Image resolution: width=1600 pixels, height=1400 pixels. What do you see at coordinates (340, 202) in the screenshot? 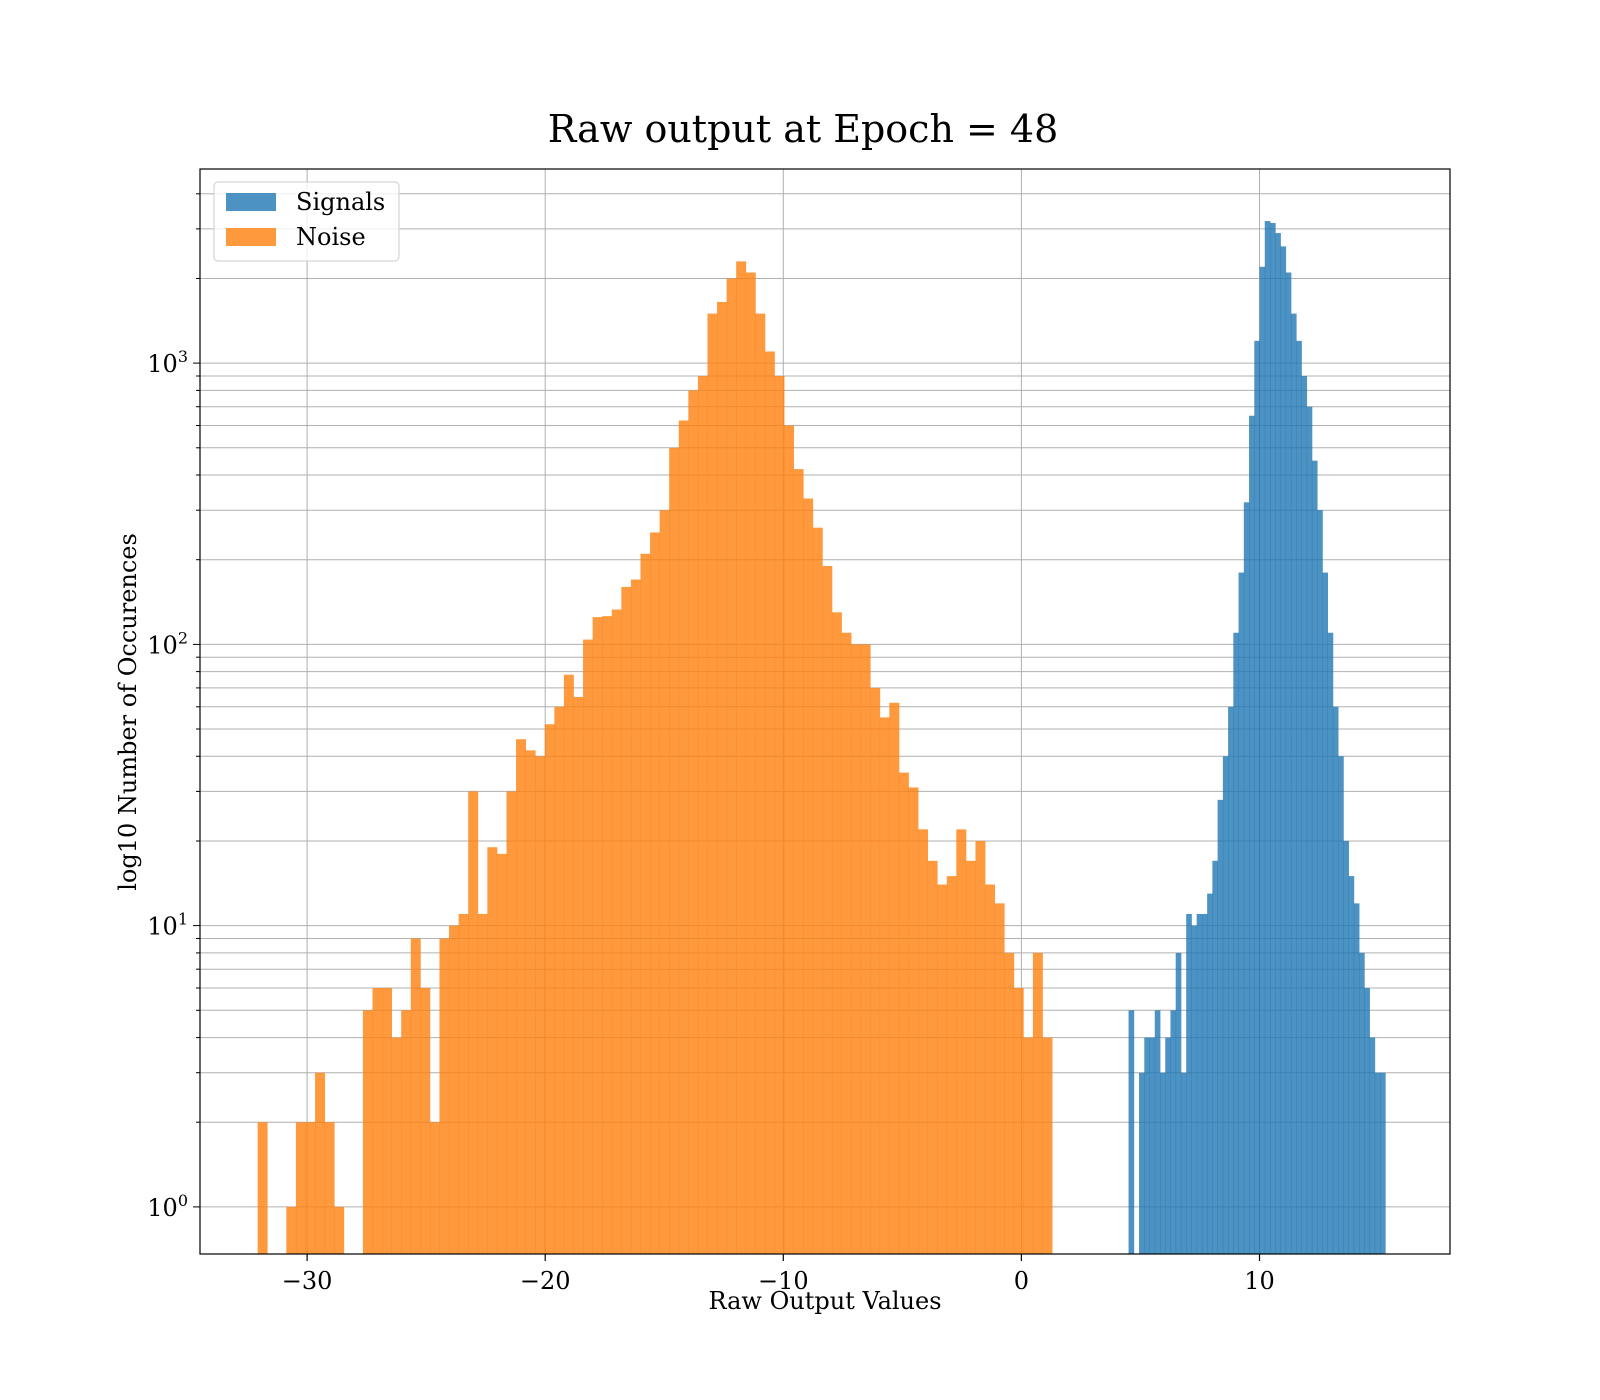
I see `legend-label-signals: Signals` at bounding box center [340, 202].